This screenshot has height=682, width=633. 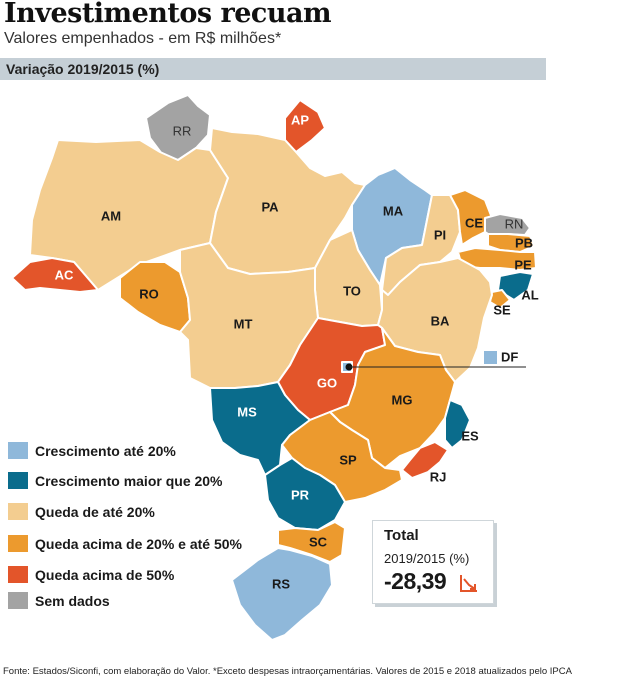 I want to click on legend-label: Crescimento maior que 20%, so click(x=129, y=481).